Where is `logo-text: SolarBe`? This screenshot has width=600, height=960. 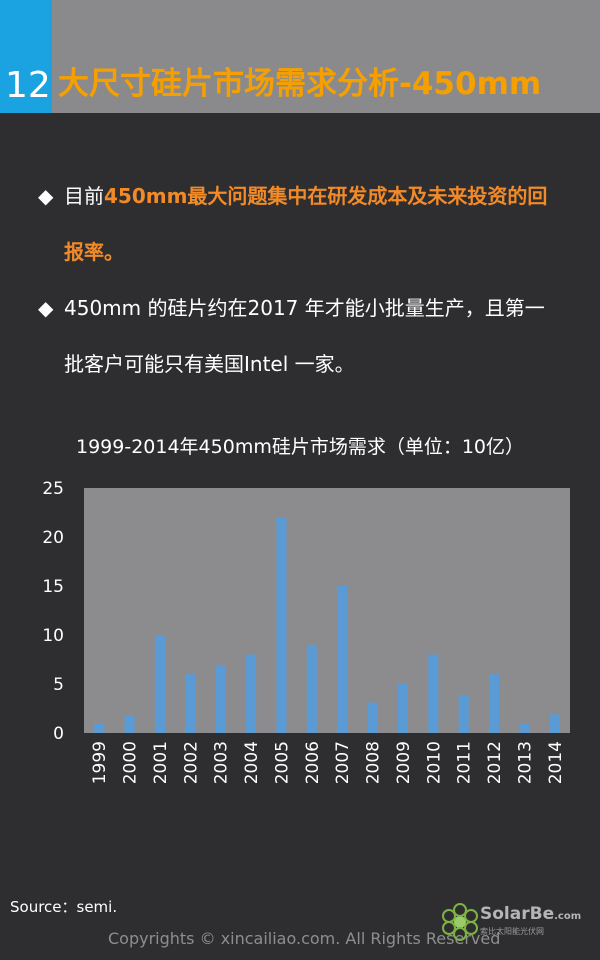 logo-text: SolarBe is located at coordinates (517, 914).